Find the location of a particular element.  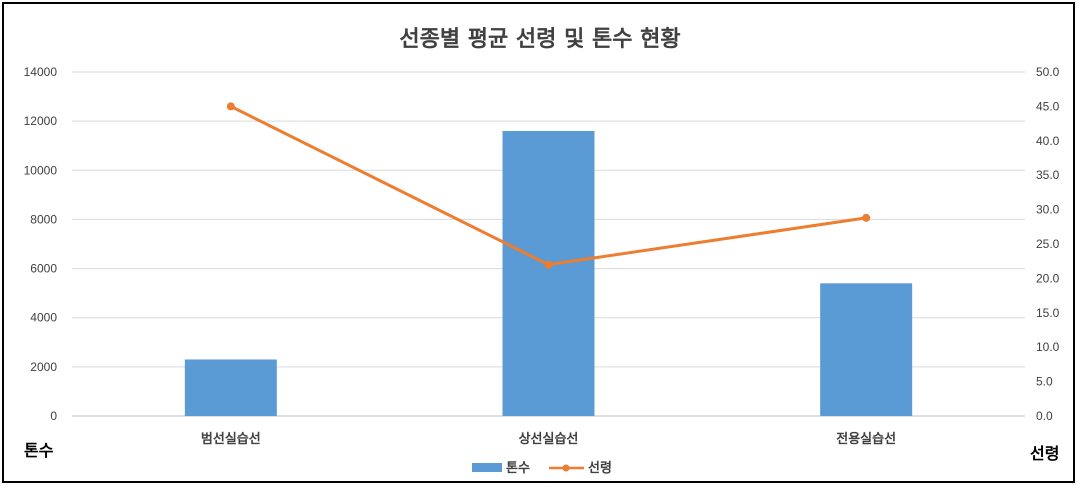

category-label: 전용실습선 is located at coordinates (866, 439).